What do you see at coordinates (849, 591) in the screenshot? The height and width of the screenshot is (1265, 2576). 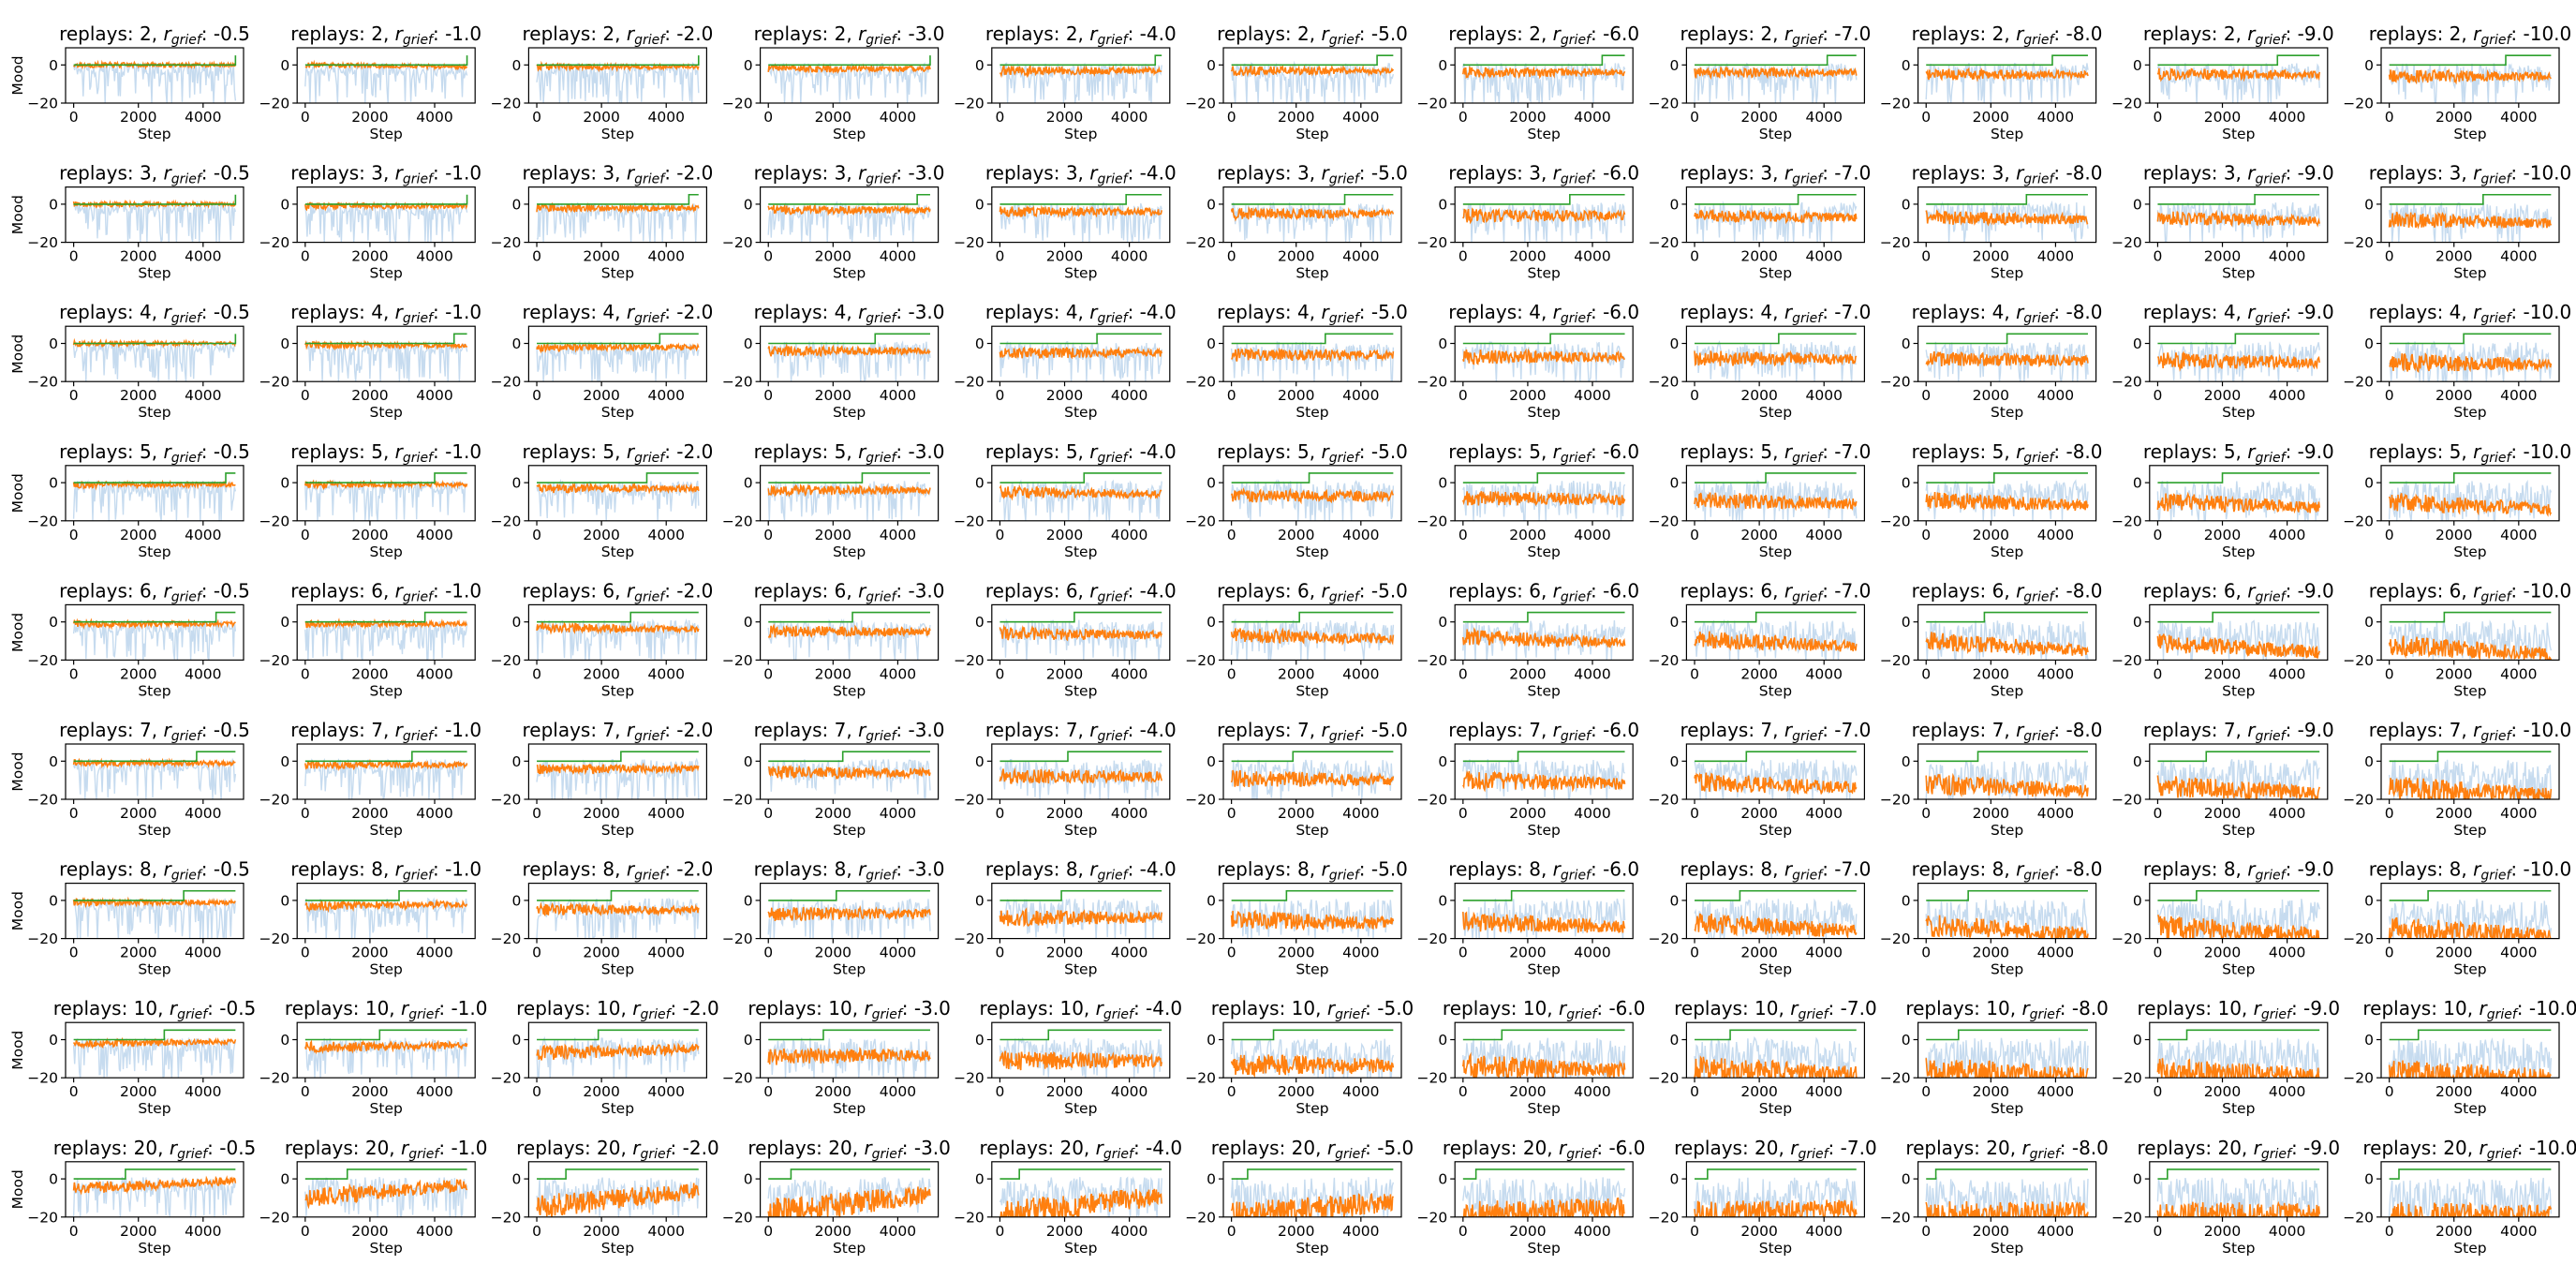 I see `subplot-title: replays: 6, rgrief: -3.0` at bounding box center [849, 591].